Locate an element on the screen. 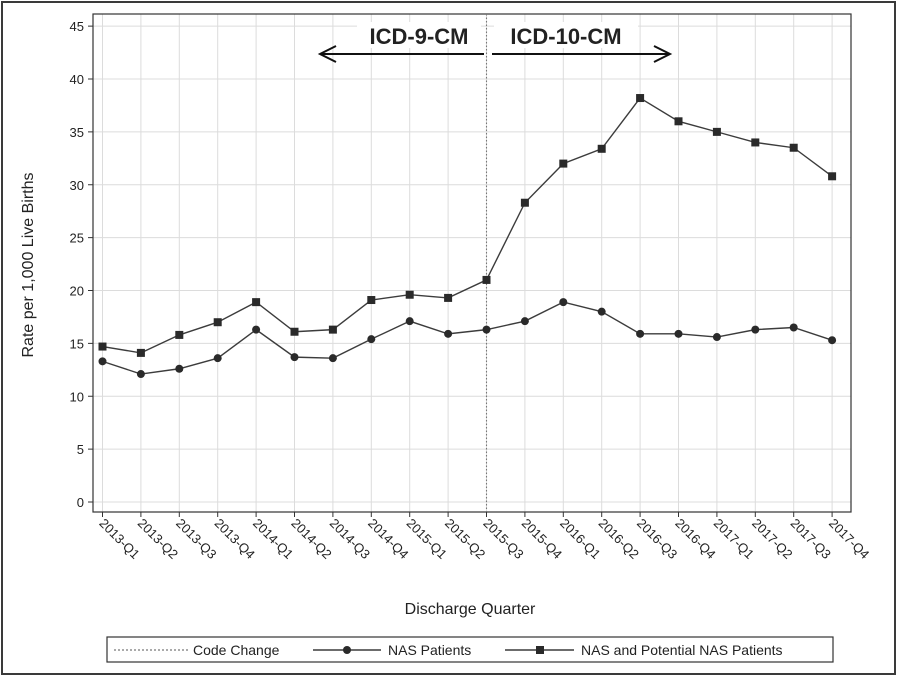  legend-box is located at coordinates (470, 649).